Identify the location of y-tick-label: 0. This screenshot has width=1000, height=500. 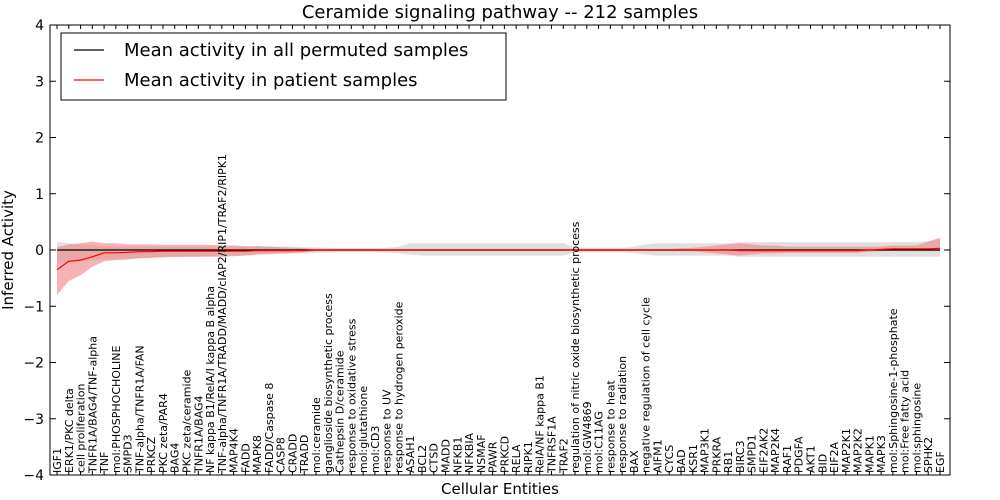
(39, 251).